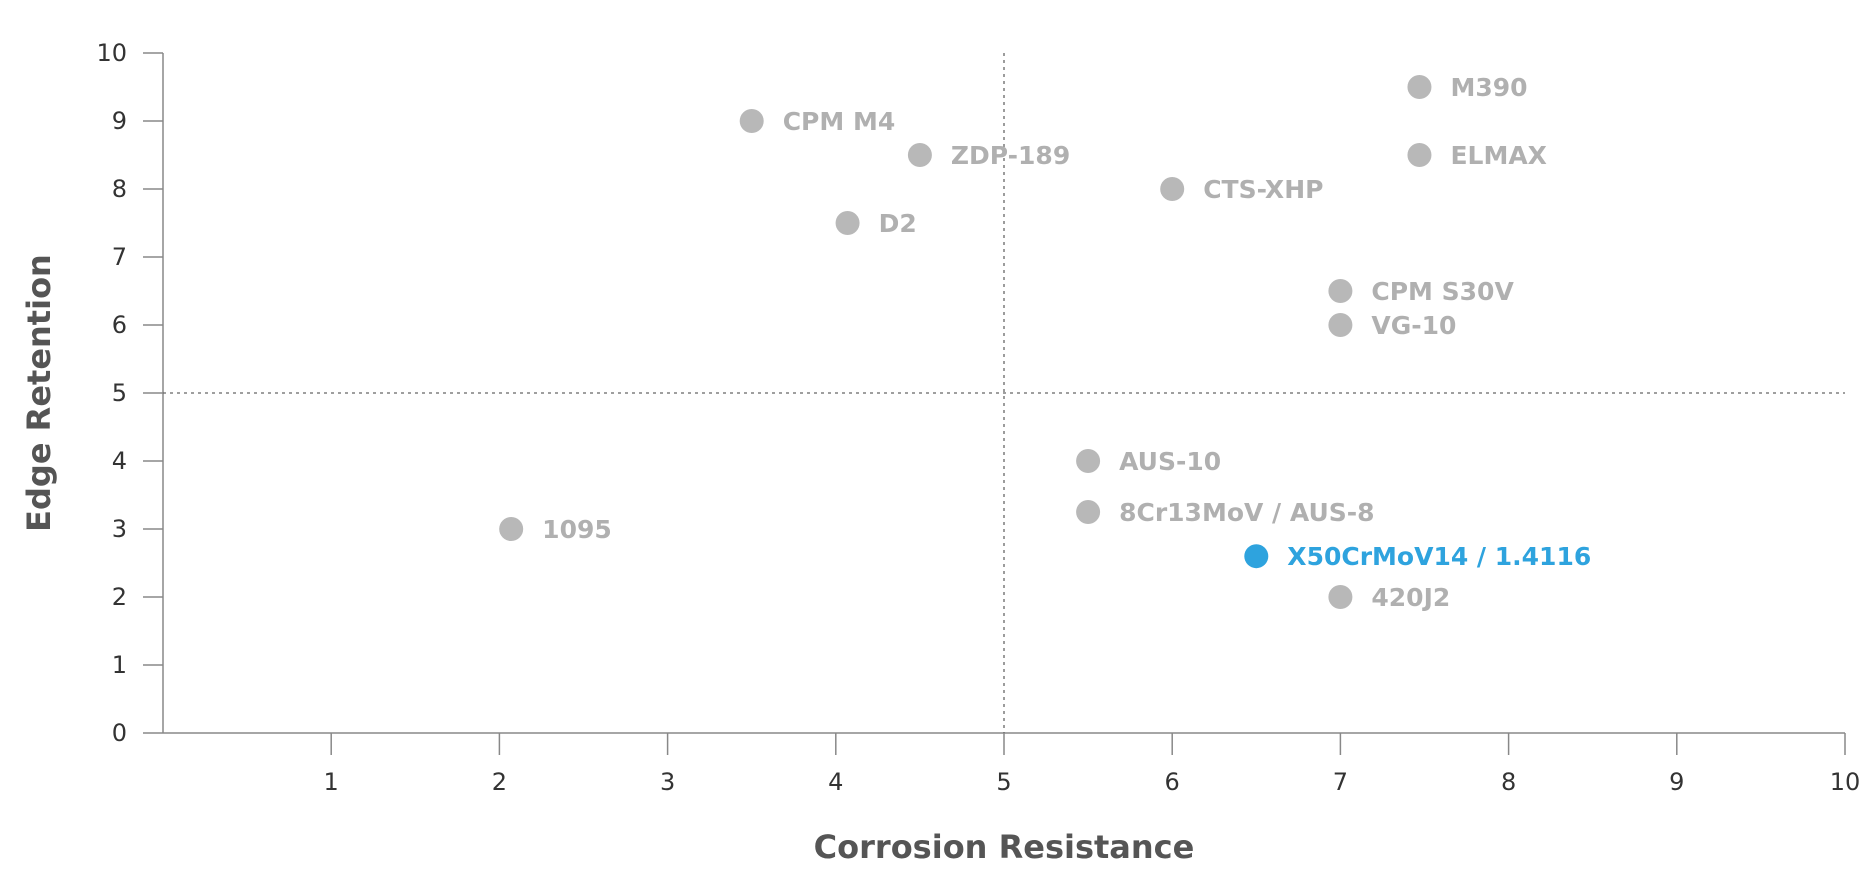 This screenshot has height=876, width=1875. Describe the element at coordinates (499, 782) in the screenshot. I see `x-tick-label: 2` at that location.